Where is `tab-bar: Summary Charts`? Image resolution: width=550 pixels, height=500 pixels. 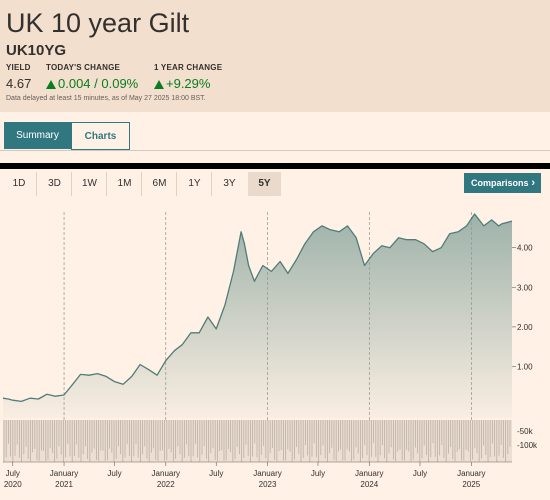 tab-bar: Summary Charts is located at coordinates (275, 136).